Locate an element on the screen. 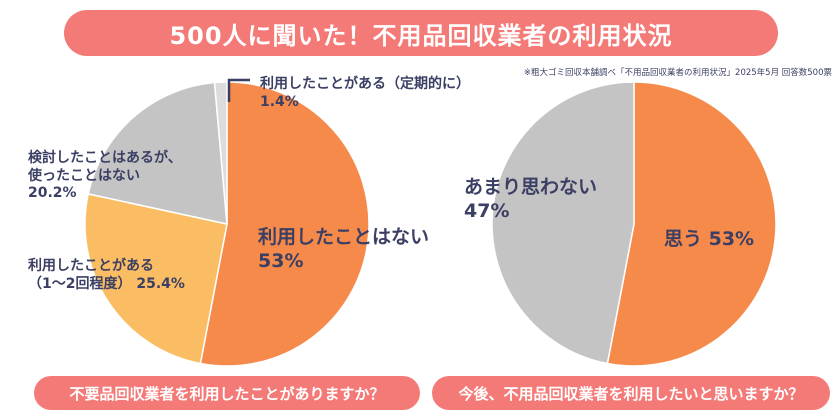 Image resolution: width=840 pixels, height=420 pixels. slice-label-regular: 利用したことがある（定期的に） 1.4% is located at coordinates (365, 93).